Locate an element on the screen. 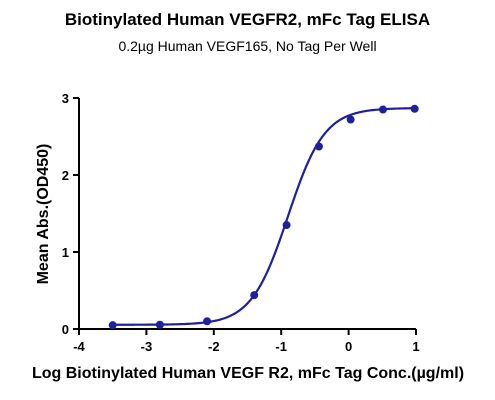  chart-title: Biotinylated Human VEGFR2, mFc Tag ELISA is located at coordinates (247, 19).